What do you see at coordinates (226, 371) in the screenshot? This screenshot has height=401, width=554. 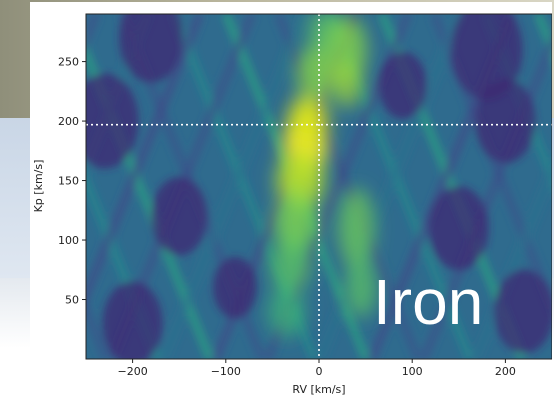 I see `x-tick-label: −100` at bounding box center [226, 371].